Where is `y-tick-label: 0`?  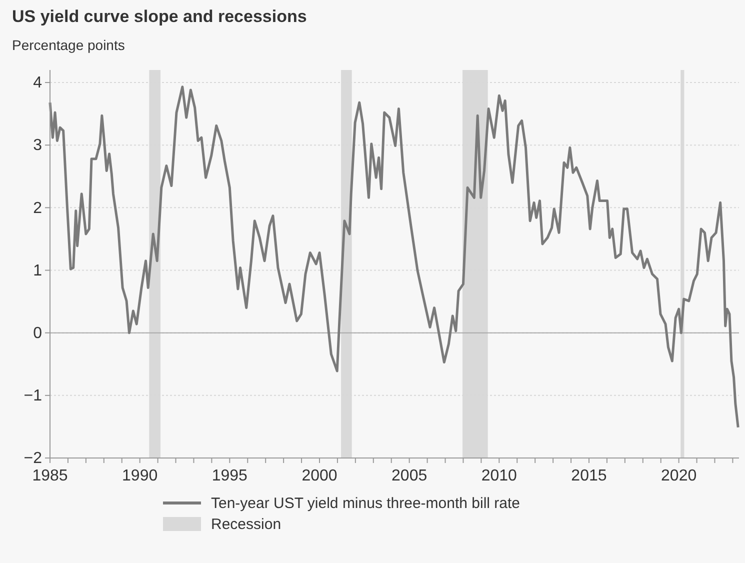 y-tick-label: 0 is located at coordinates (37, 333).